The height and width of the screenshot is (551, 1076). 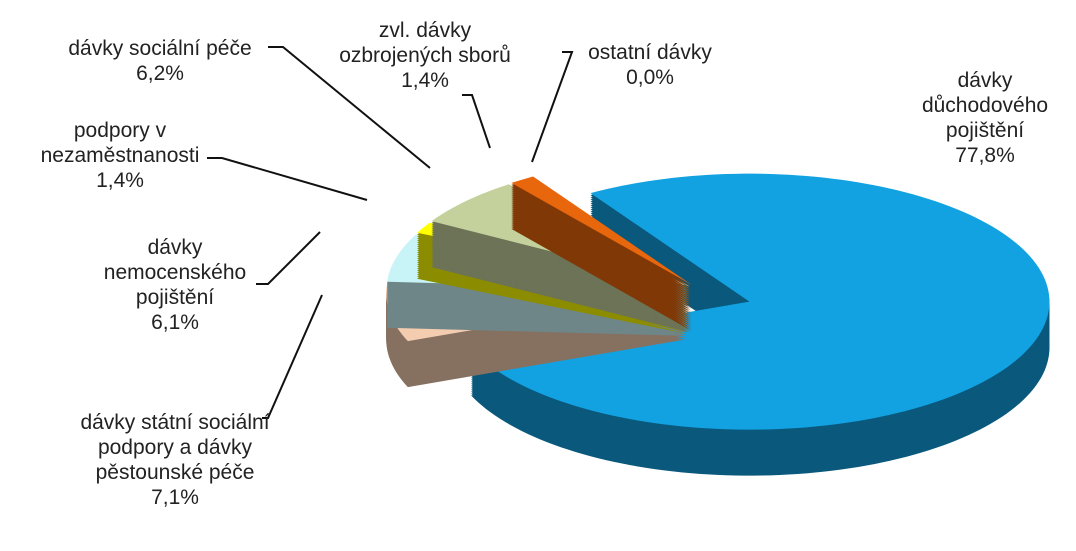 I want to click on data-label: dávky nemocenského pojištění 6,1%, so click(x=175, y=285).